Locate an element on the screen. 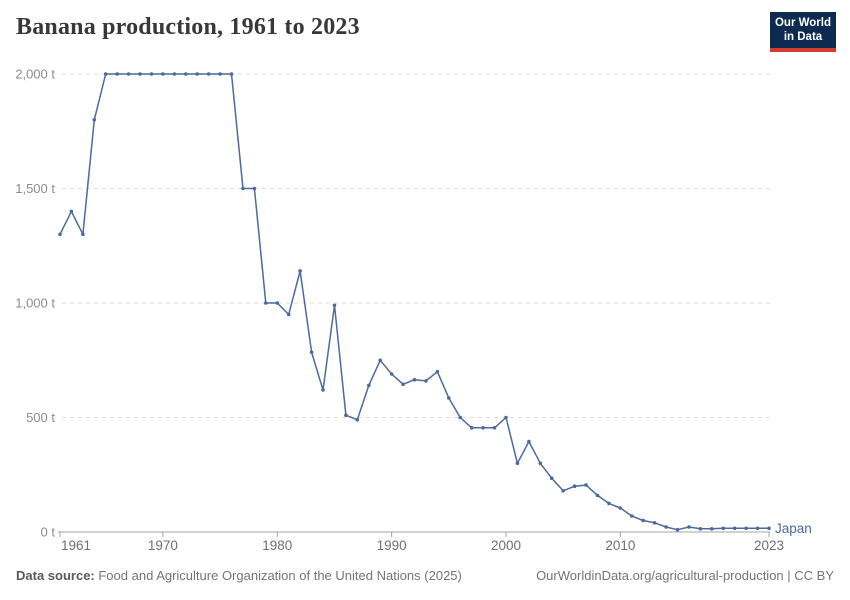 The width and height of the screenshot is (850, 600). x-tick-label: 2023 is located at coordinates (769, 545).